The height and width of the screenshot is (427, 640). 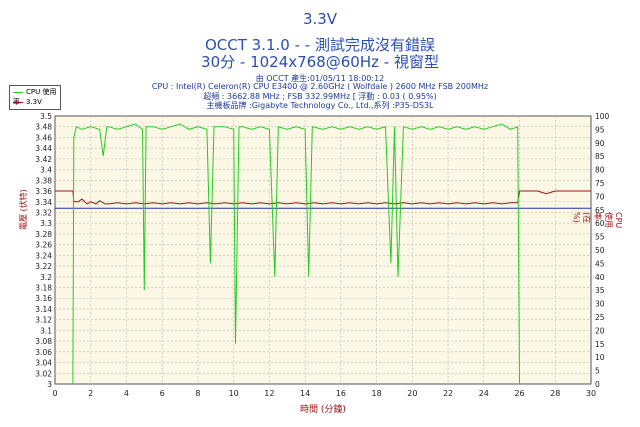 What do you see at coordinates (43, 159) in the screenshot?
I see `y-tick-label-left: 3.42` at bounding box center [43, 159].